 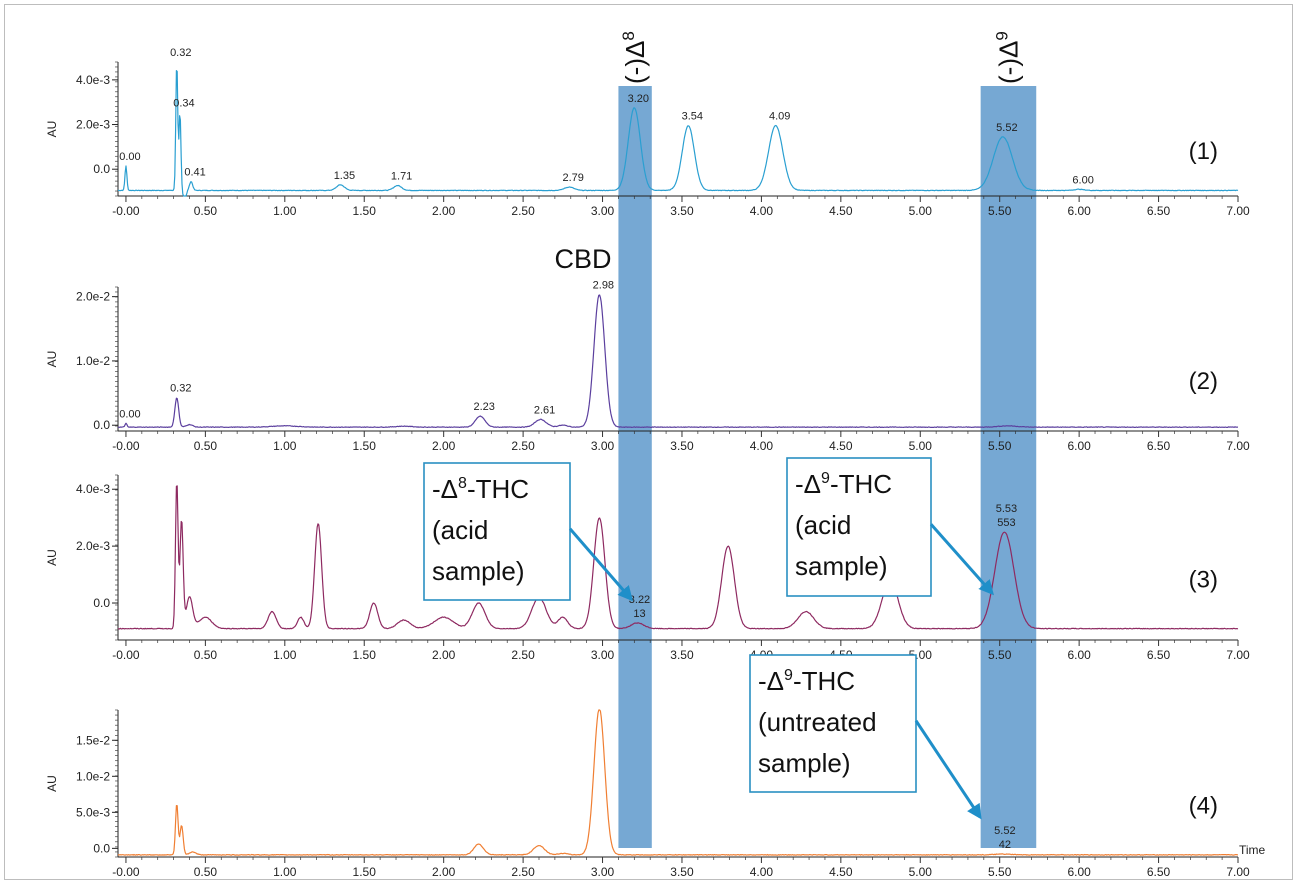 I want to click on peak-label: 1.71, so click(x=401, y=177).